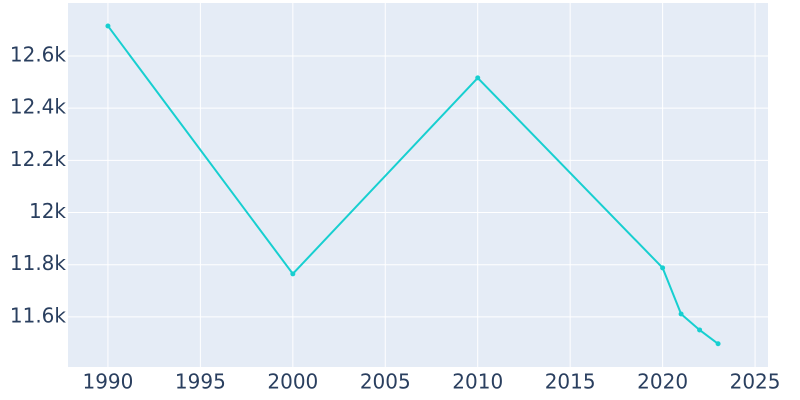 This screenshot has width=800, height=400. Describe the element at coordinates (38, 54) in the screenshot. I see `y-tick-label: 12.6k` at that location.